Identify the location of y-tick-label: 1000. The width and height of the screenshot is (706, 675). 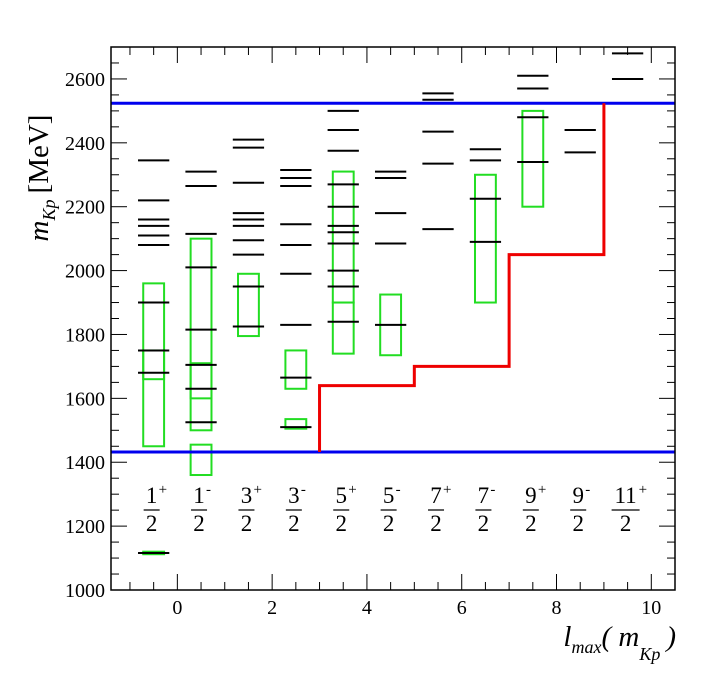
(85, 591).